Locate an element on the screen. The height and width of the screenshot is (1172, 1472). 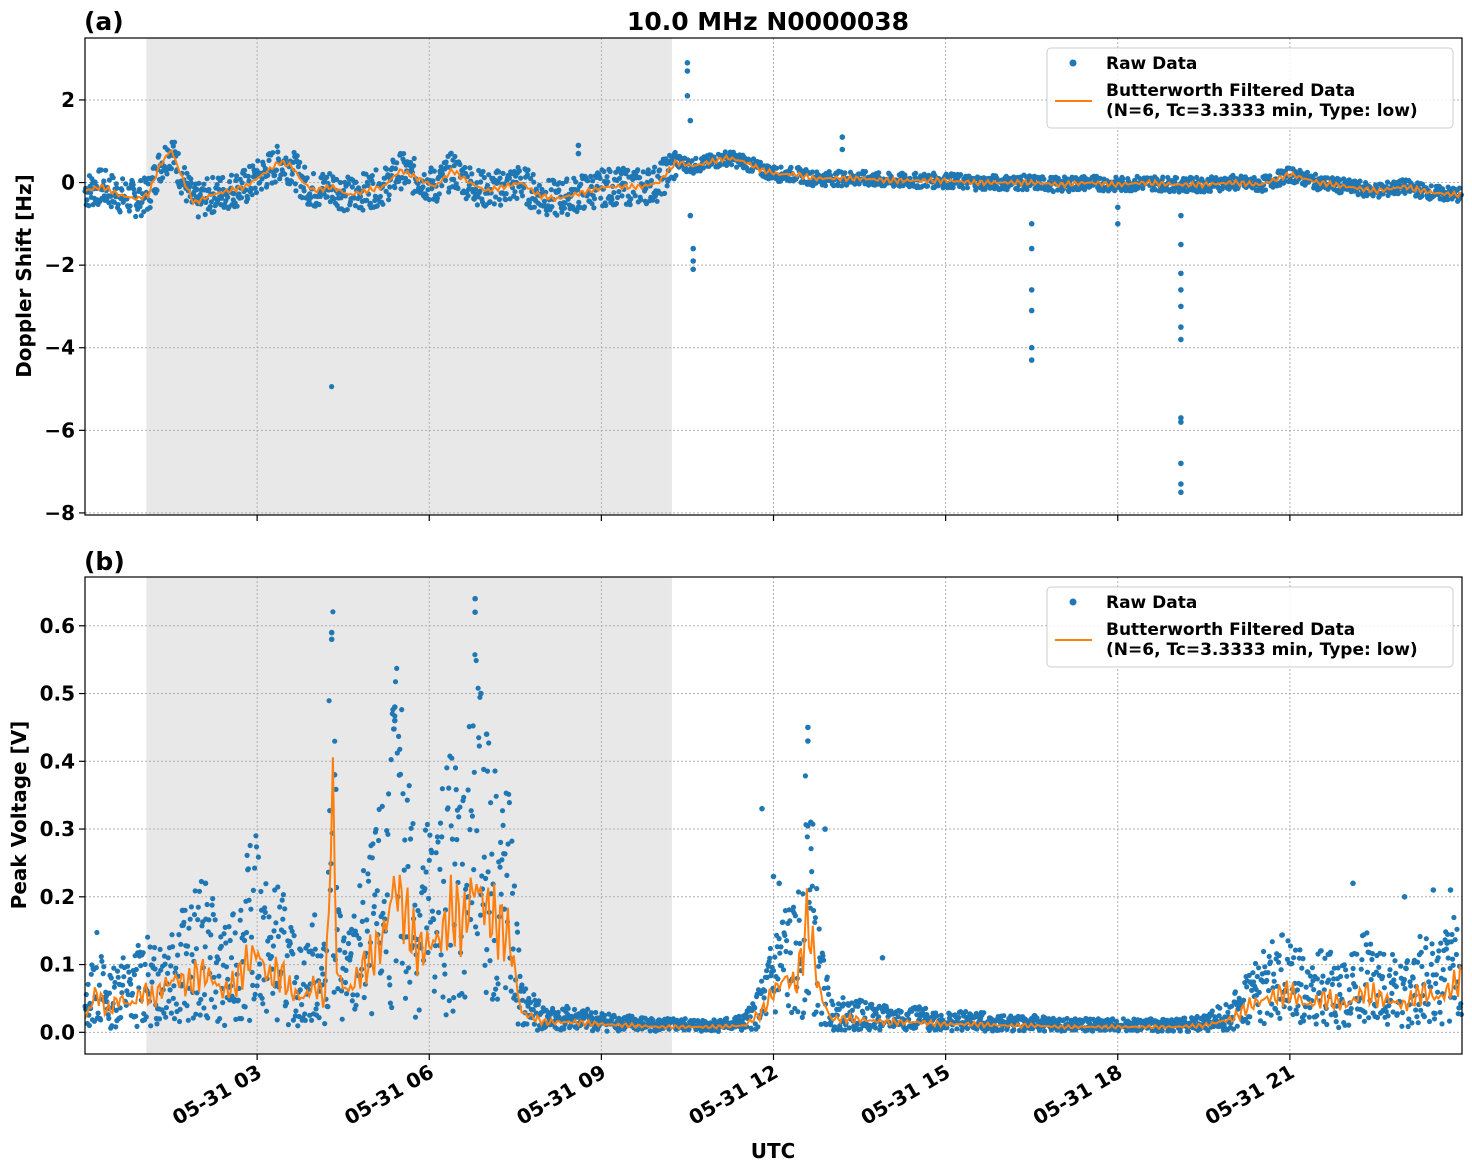
legend-raw-label: Raw Data is located at coordinates (1151, 603).